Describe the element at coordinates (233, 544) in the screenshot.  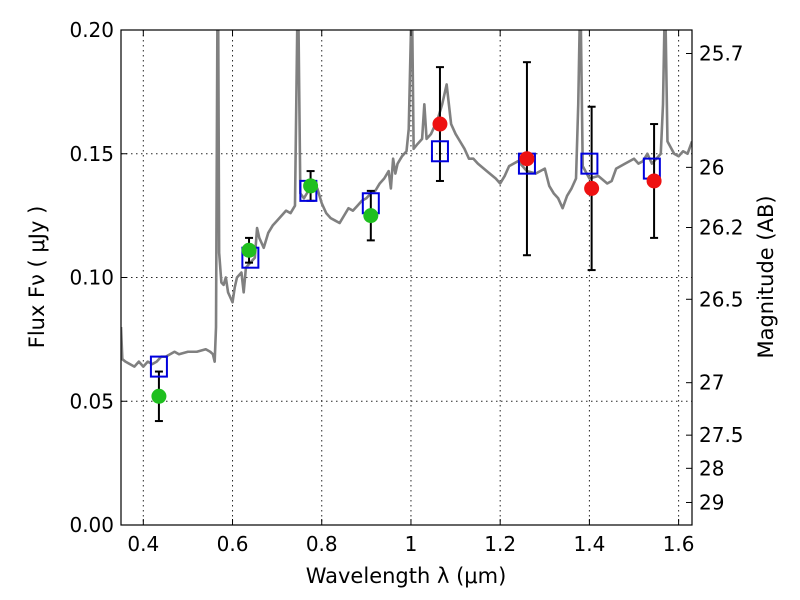
I see `x-tick-label: 0.6` at that location.